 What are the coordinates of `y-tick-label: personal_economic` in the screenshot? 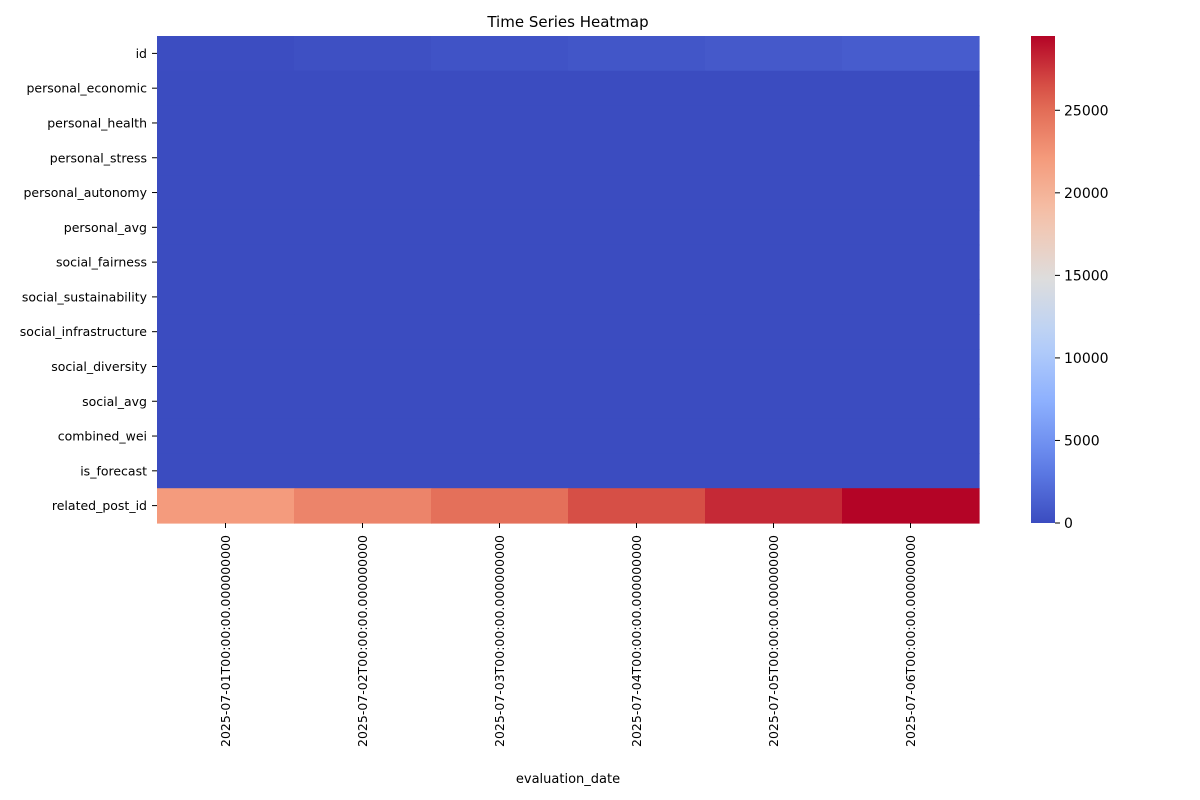 It's located at (86, 88).